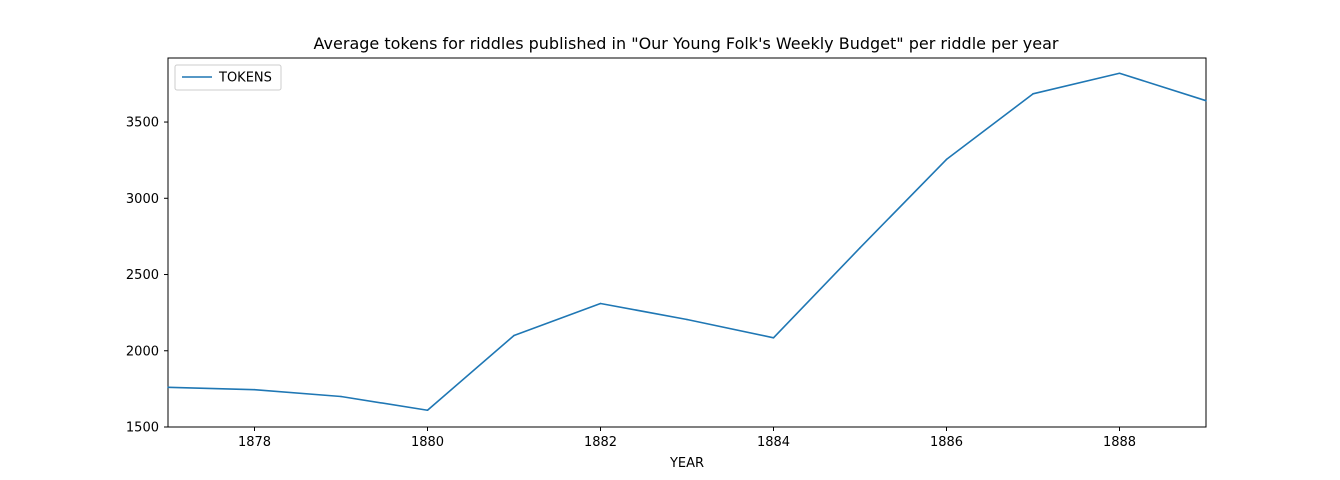  I want to click on x-tick-label: 1882, so click(600, 442).